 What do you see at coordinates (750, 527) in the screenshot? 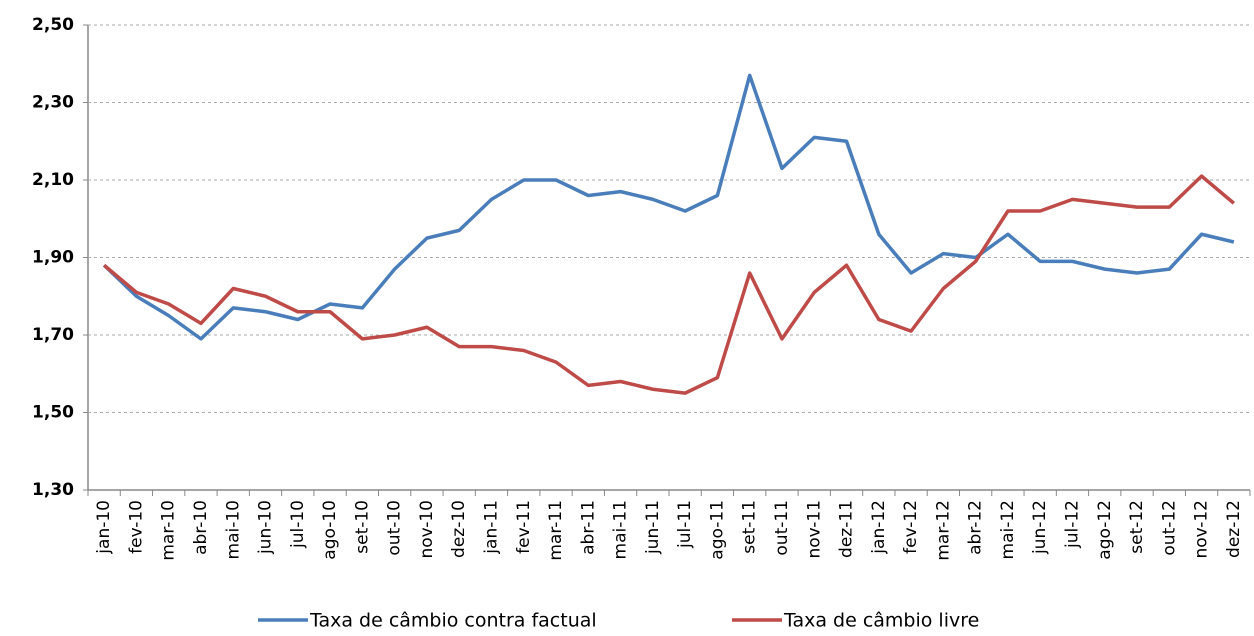
I see `x-tick-label: set-11` at bounding box center [750, 527].